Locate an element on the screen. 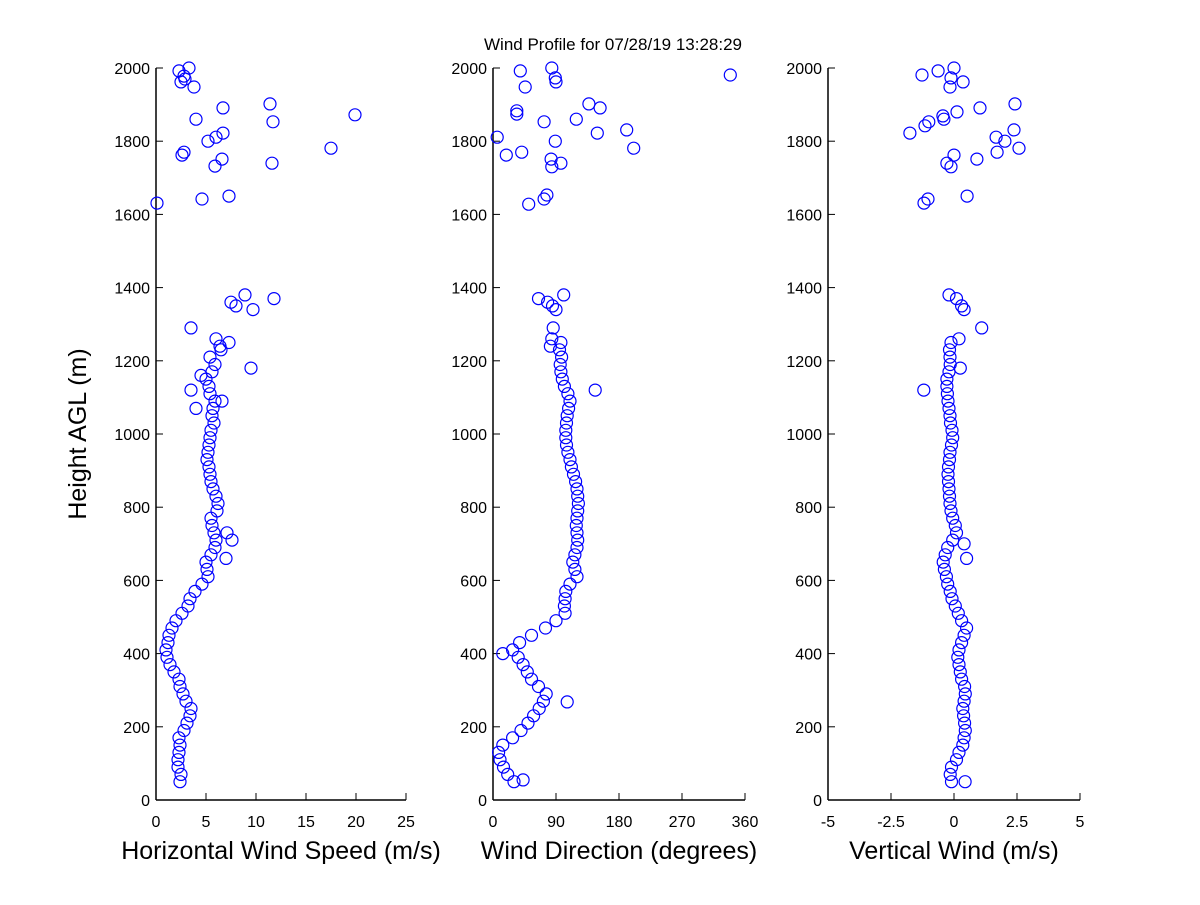  x-tick-label: 0 is located at coordinates (156, 822).